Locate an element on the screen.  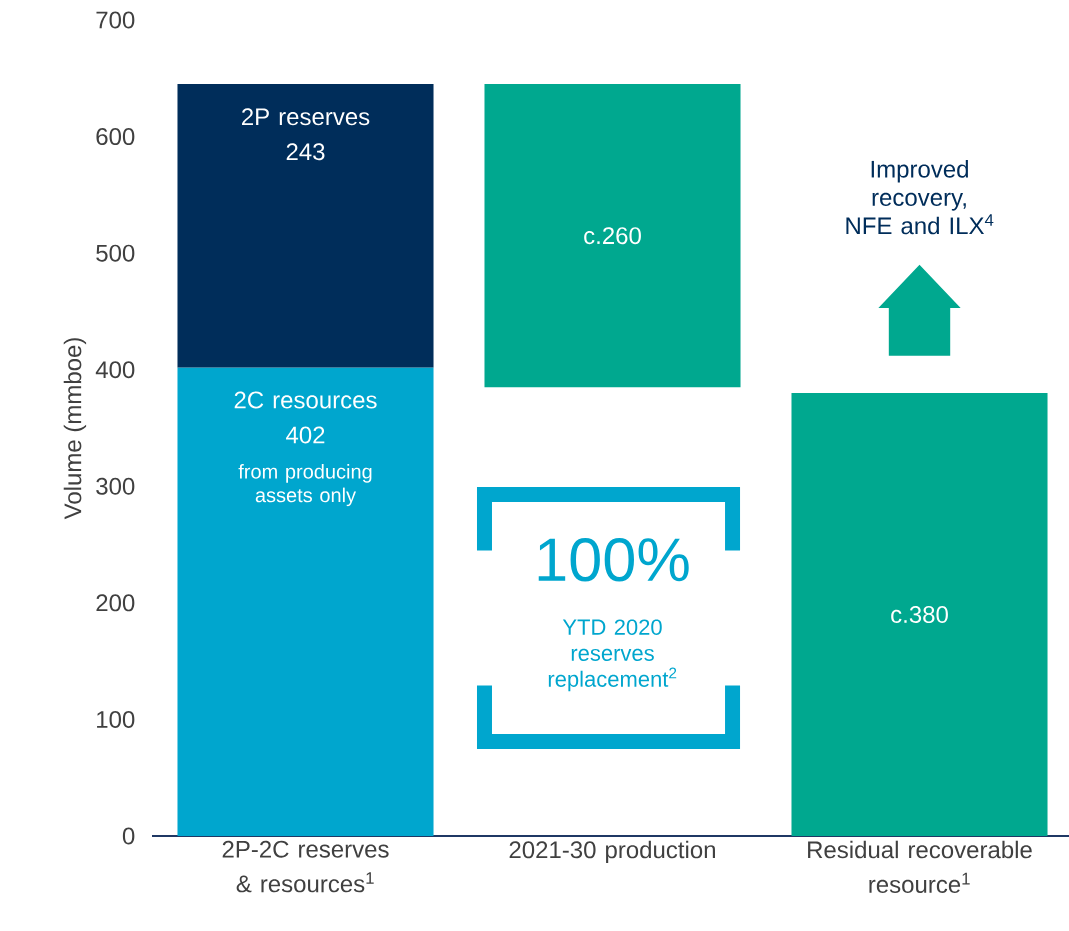
y-tick-label: 100 is located at coordinates (116, 719).